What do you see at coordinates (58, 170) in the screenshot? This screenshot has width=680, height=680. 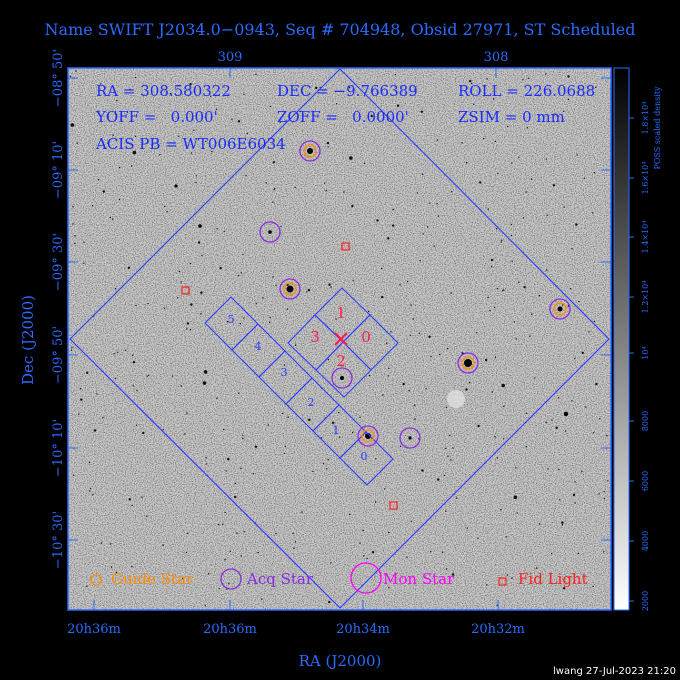 I see `left-tick-label: −09° 10'` at bounding box center [58, 170].